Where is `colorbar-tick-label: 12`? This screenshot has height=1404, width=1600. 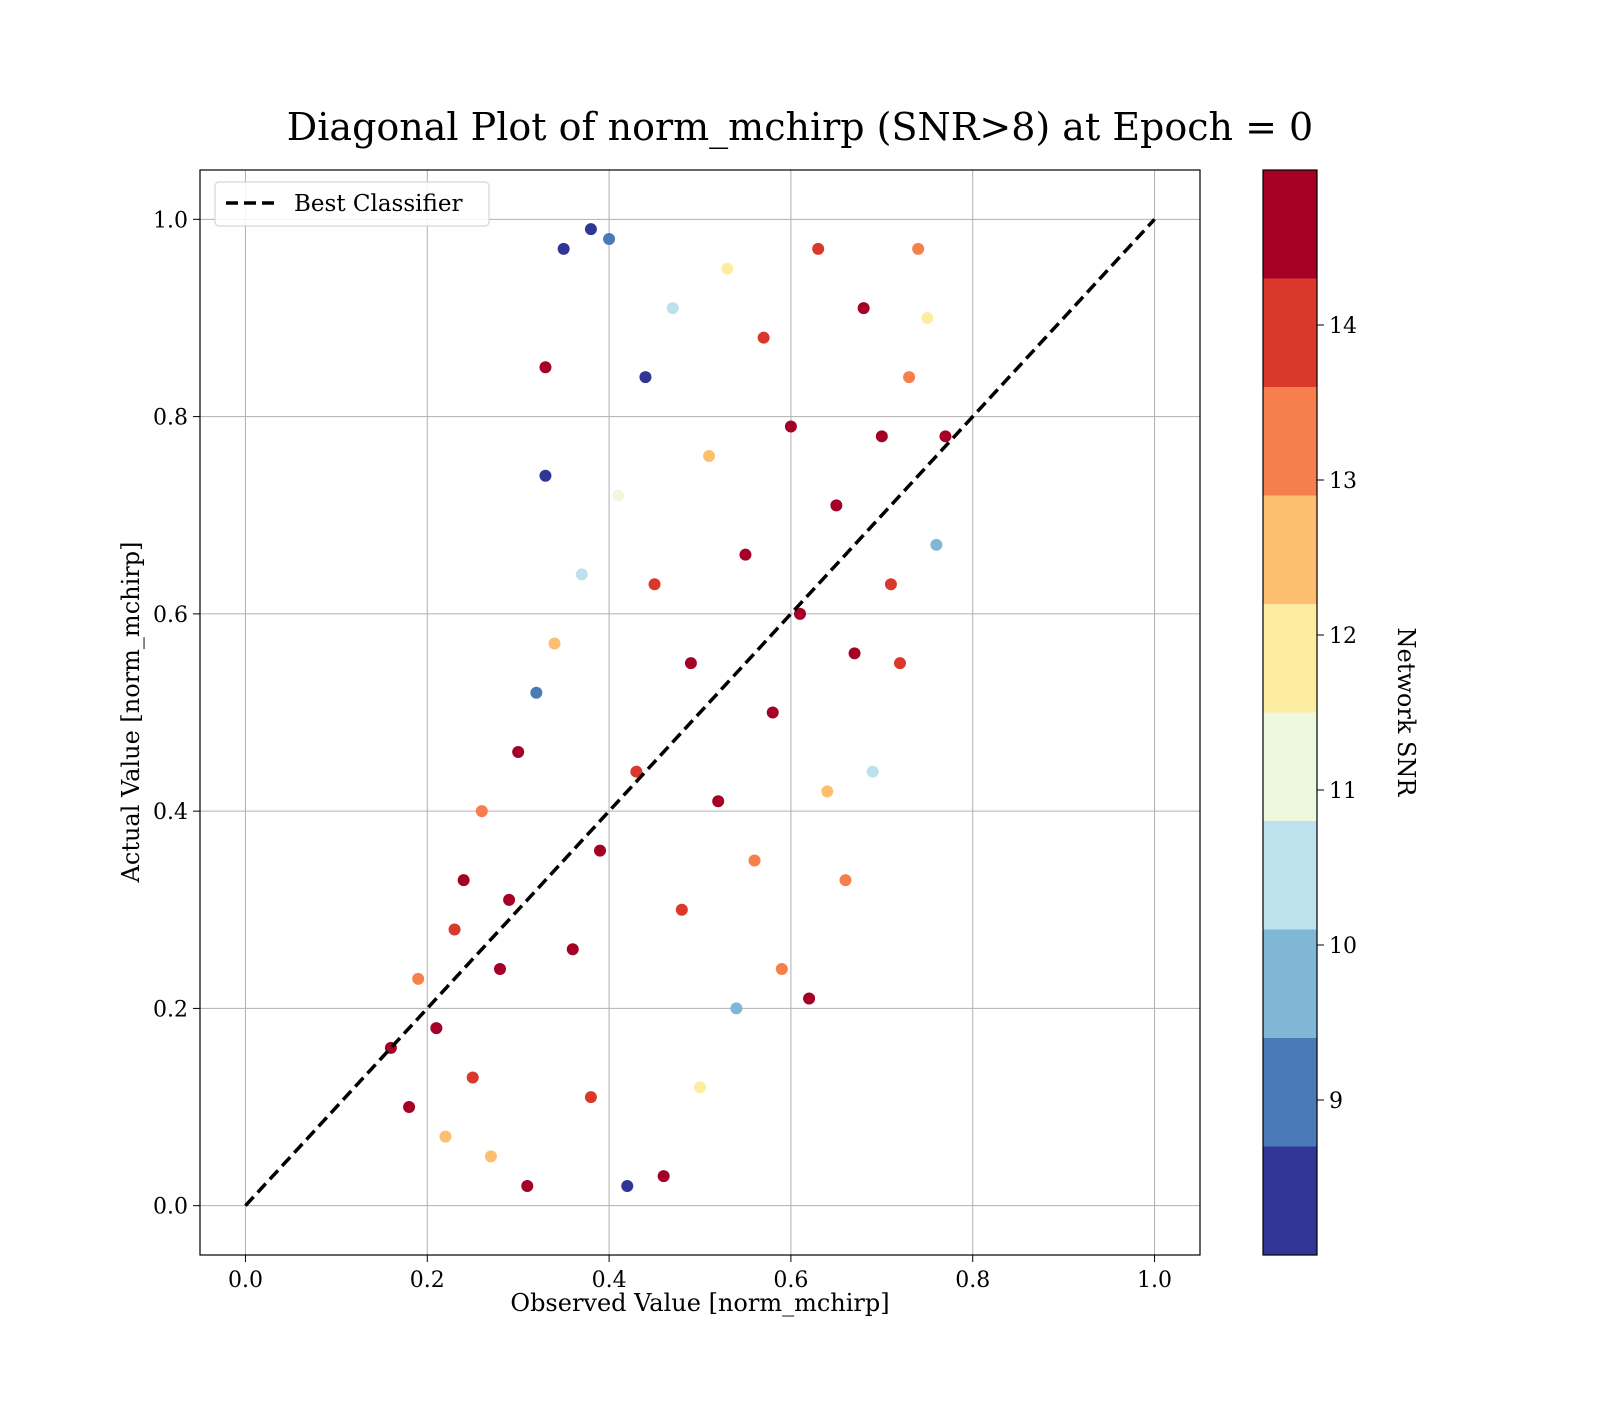
colorbar-tick-label: 12 is located at coordinates (1343, 636).